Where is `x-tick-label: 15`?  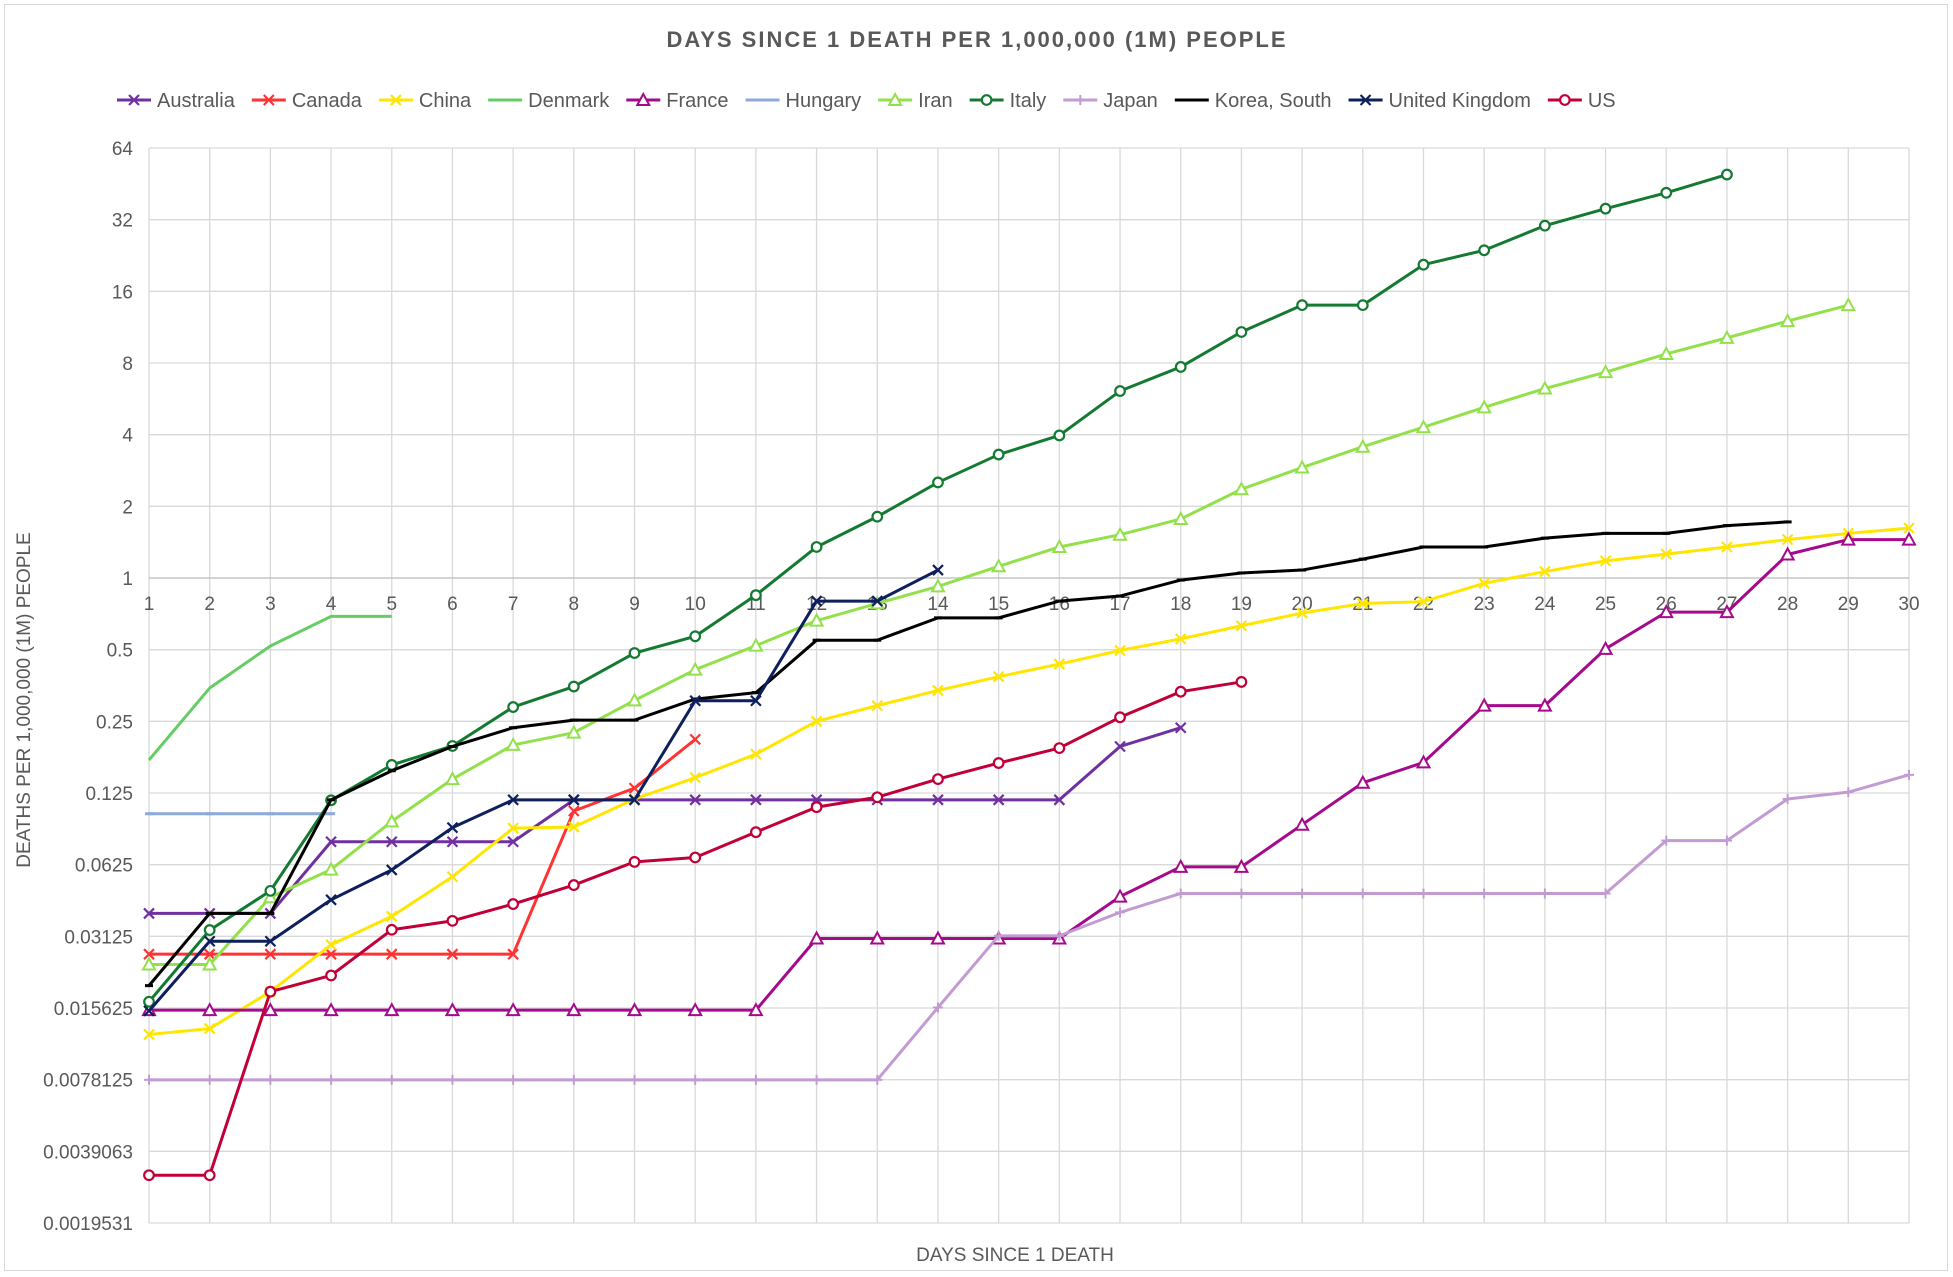
x-tick-label: 15 is located at coordinates (998, 604).